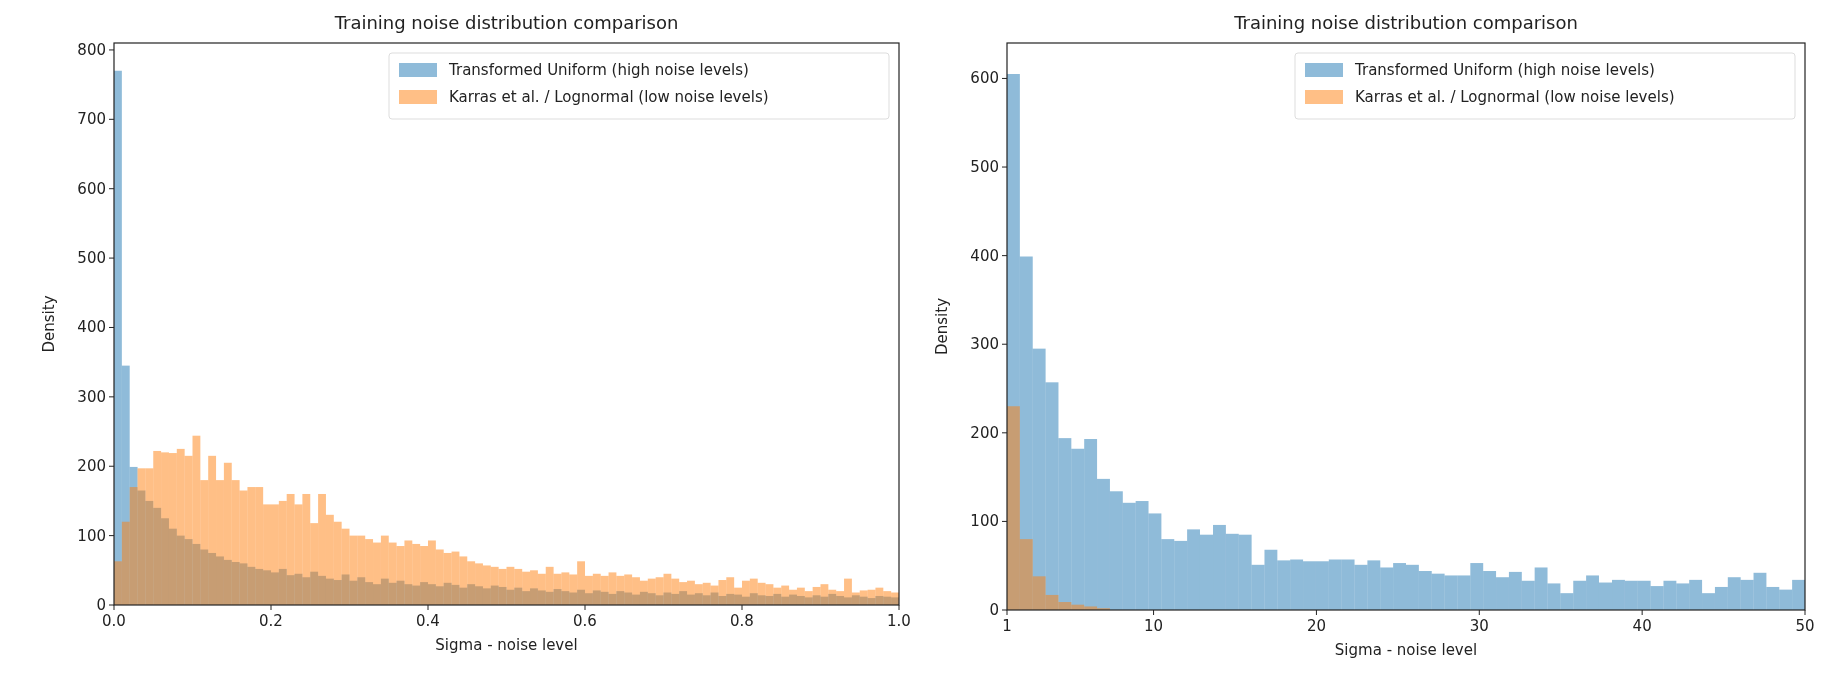  I want to click on x-tick-label: 0.4, so click(428, 621).